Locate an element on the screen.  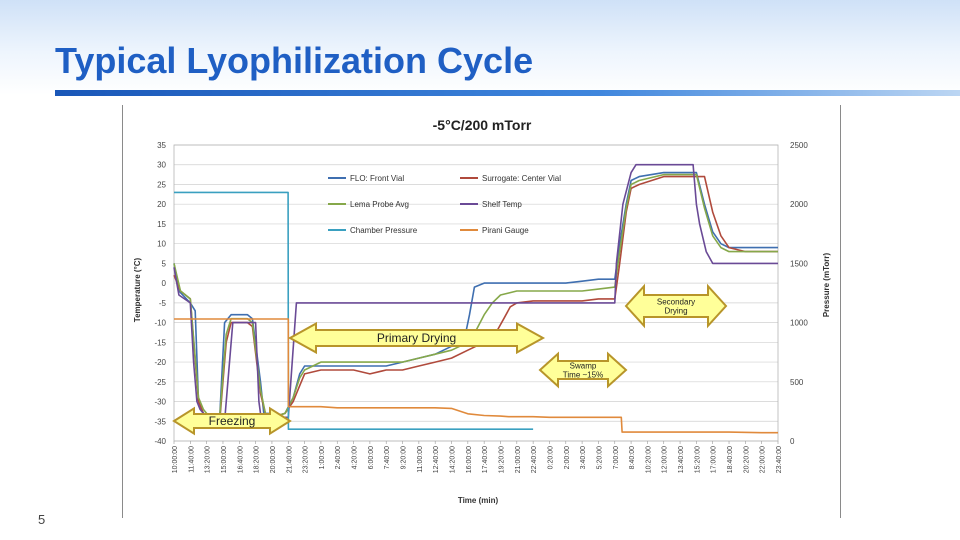
y-tick-label: 5 is located at coordinates (164, 263).